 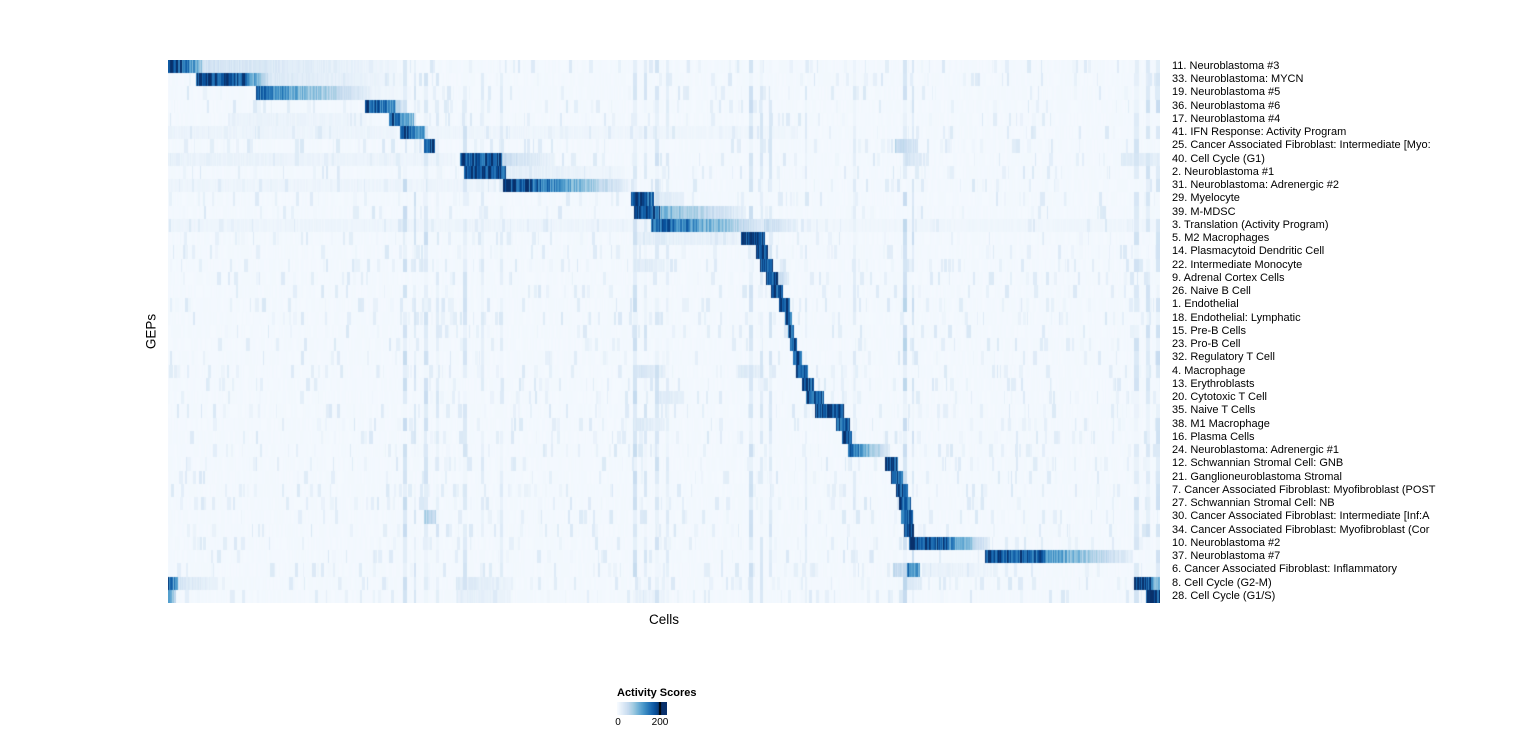 I want to click on row-label: 22. Intermediate Monocyte, so click(x=1237, y=264).